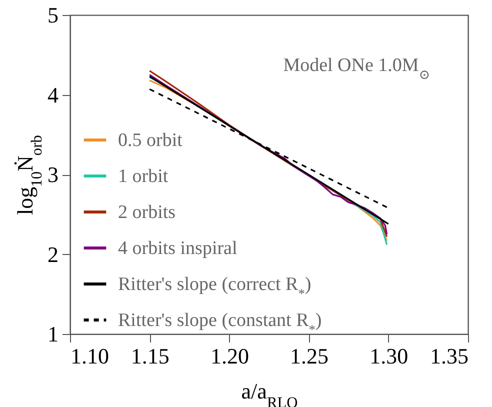 This screenshot has width=492, height=407. What do you see at coordinates (147, 212) in the screenshot?
I see `legend-label: 2 orbits` at bounding box center [147, 212].